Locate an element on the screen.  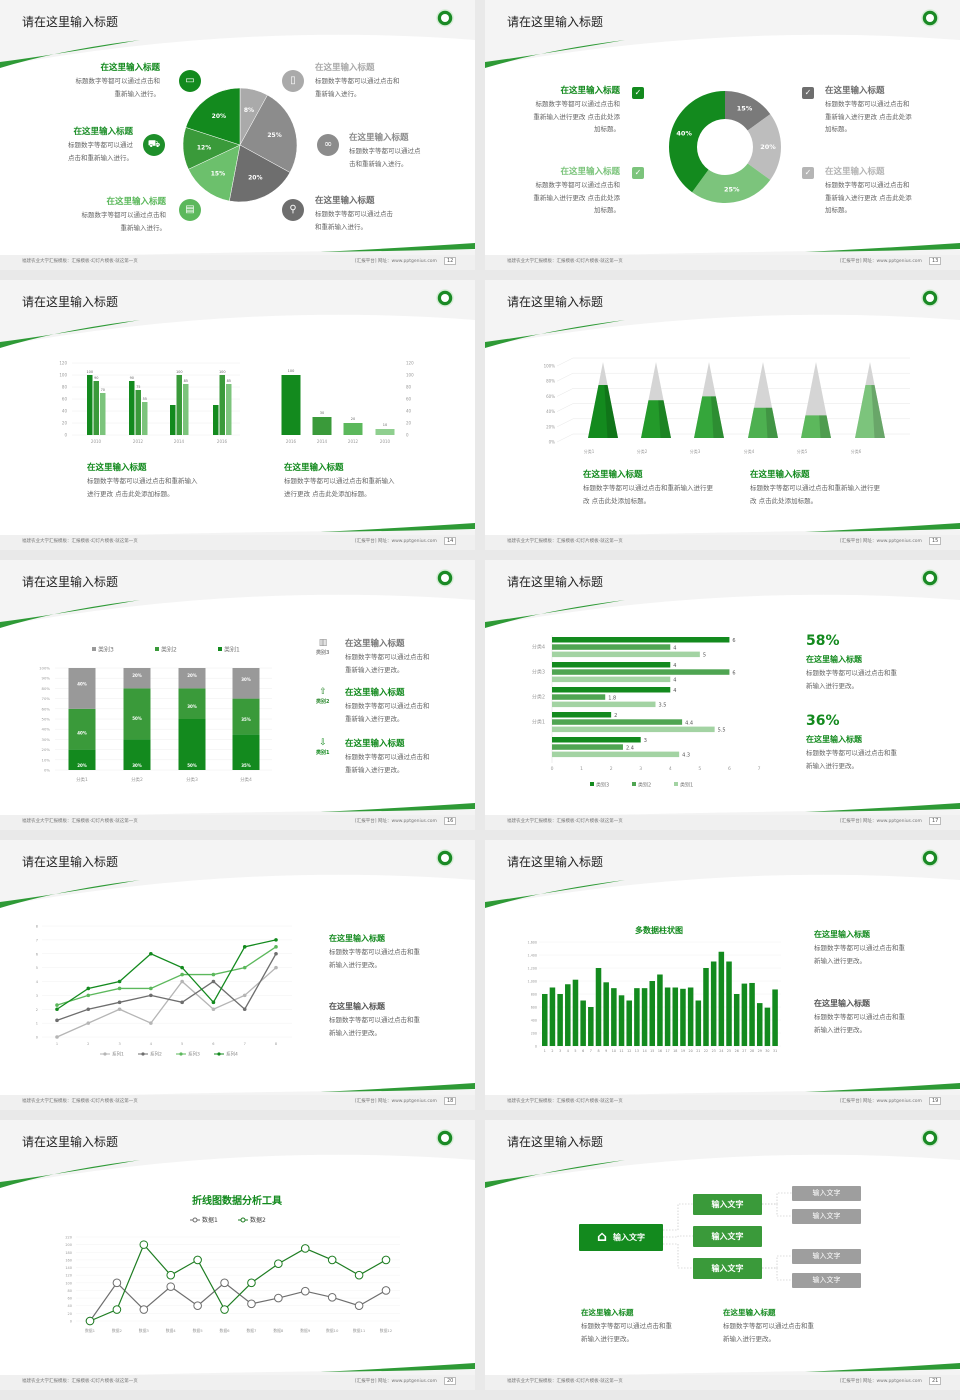
bar-value-label: 5.5 is located at coordinates (722, 731).